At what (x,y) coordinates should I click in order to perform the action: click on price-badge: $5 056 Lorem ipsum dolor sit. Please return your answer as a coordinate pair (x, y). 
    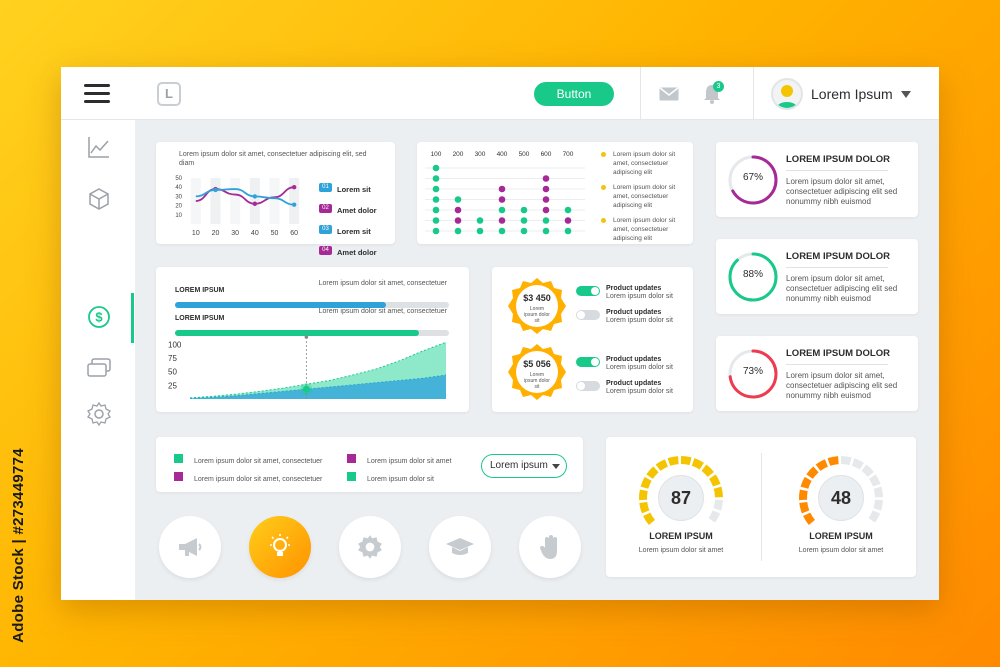
    Looking at the image, I should click on (537, 372).